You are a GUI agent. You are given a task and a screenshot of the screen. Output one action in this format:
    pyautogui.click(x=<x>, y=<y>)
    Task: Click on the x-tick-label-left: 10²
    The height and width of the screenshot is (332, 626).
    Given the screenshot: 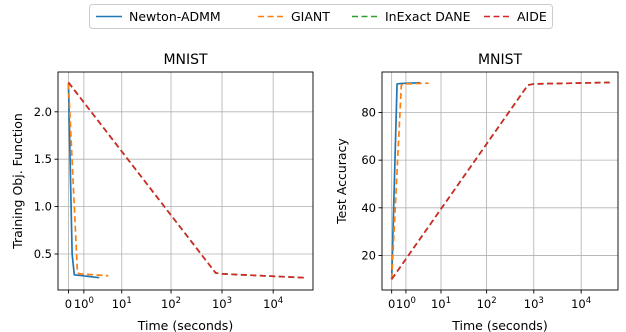 What is the action you would take?
    pyautogui.click(x=171, y=303)
    